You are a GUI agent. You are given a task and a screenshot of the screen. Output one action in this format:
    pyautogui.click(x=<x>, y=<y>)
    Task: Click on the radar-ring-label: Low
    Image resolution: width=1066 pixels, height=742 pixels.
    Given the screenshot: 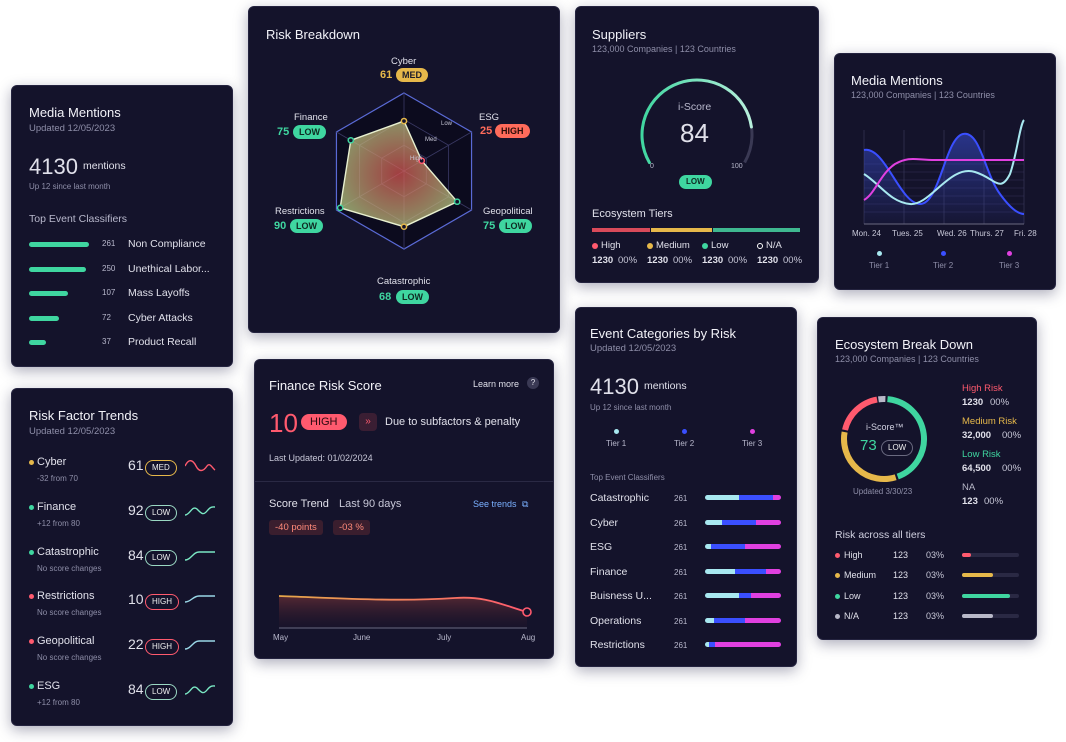 What is the action you would take?
    pyautogui.click(x=447, y=124)
    